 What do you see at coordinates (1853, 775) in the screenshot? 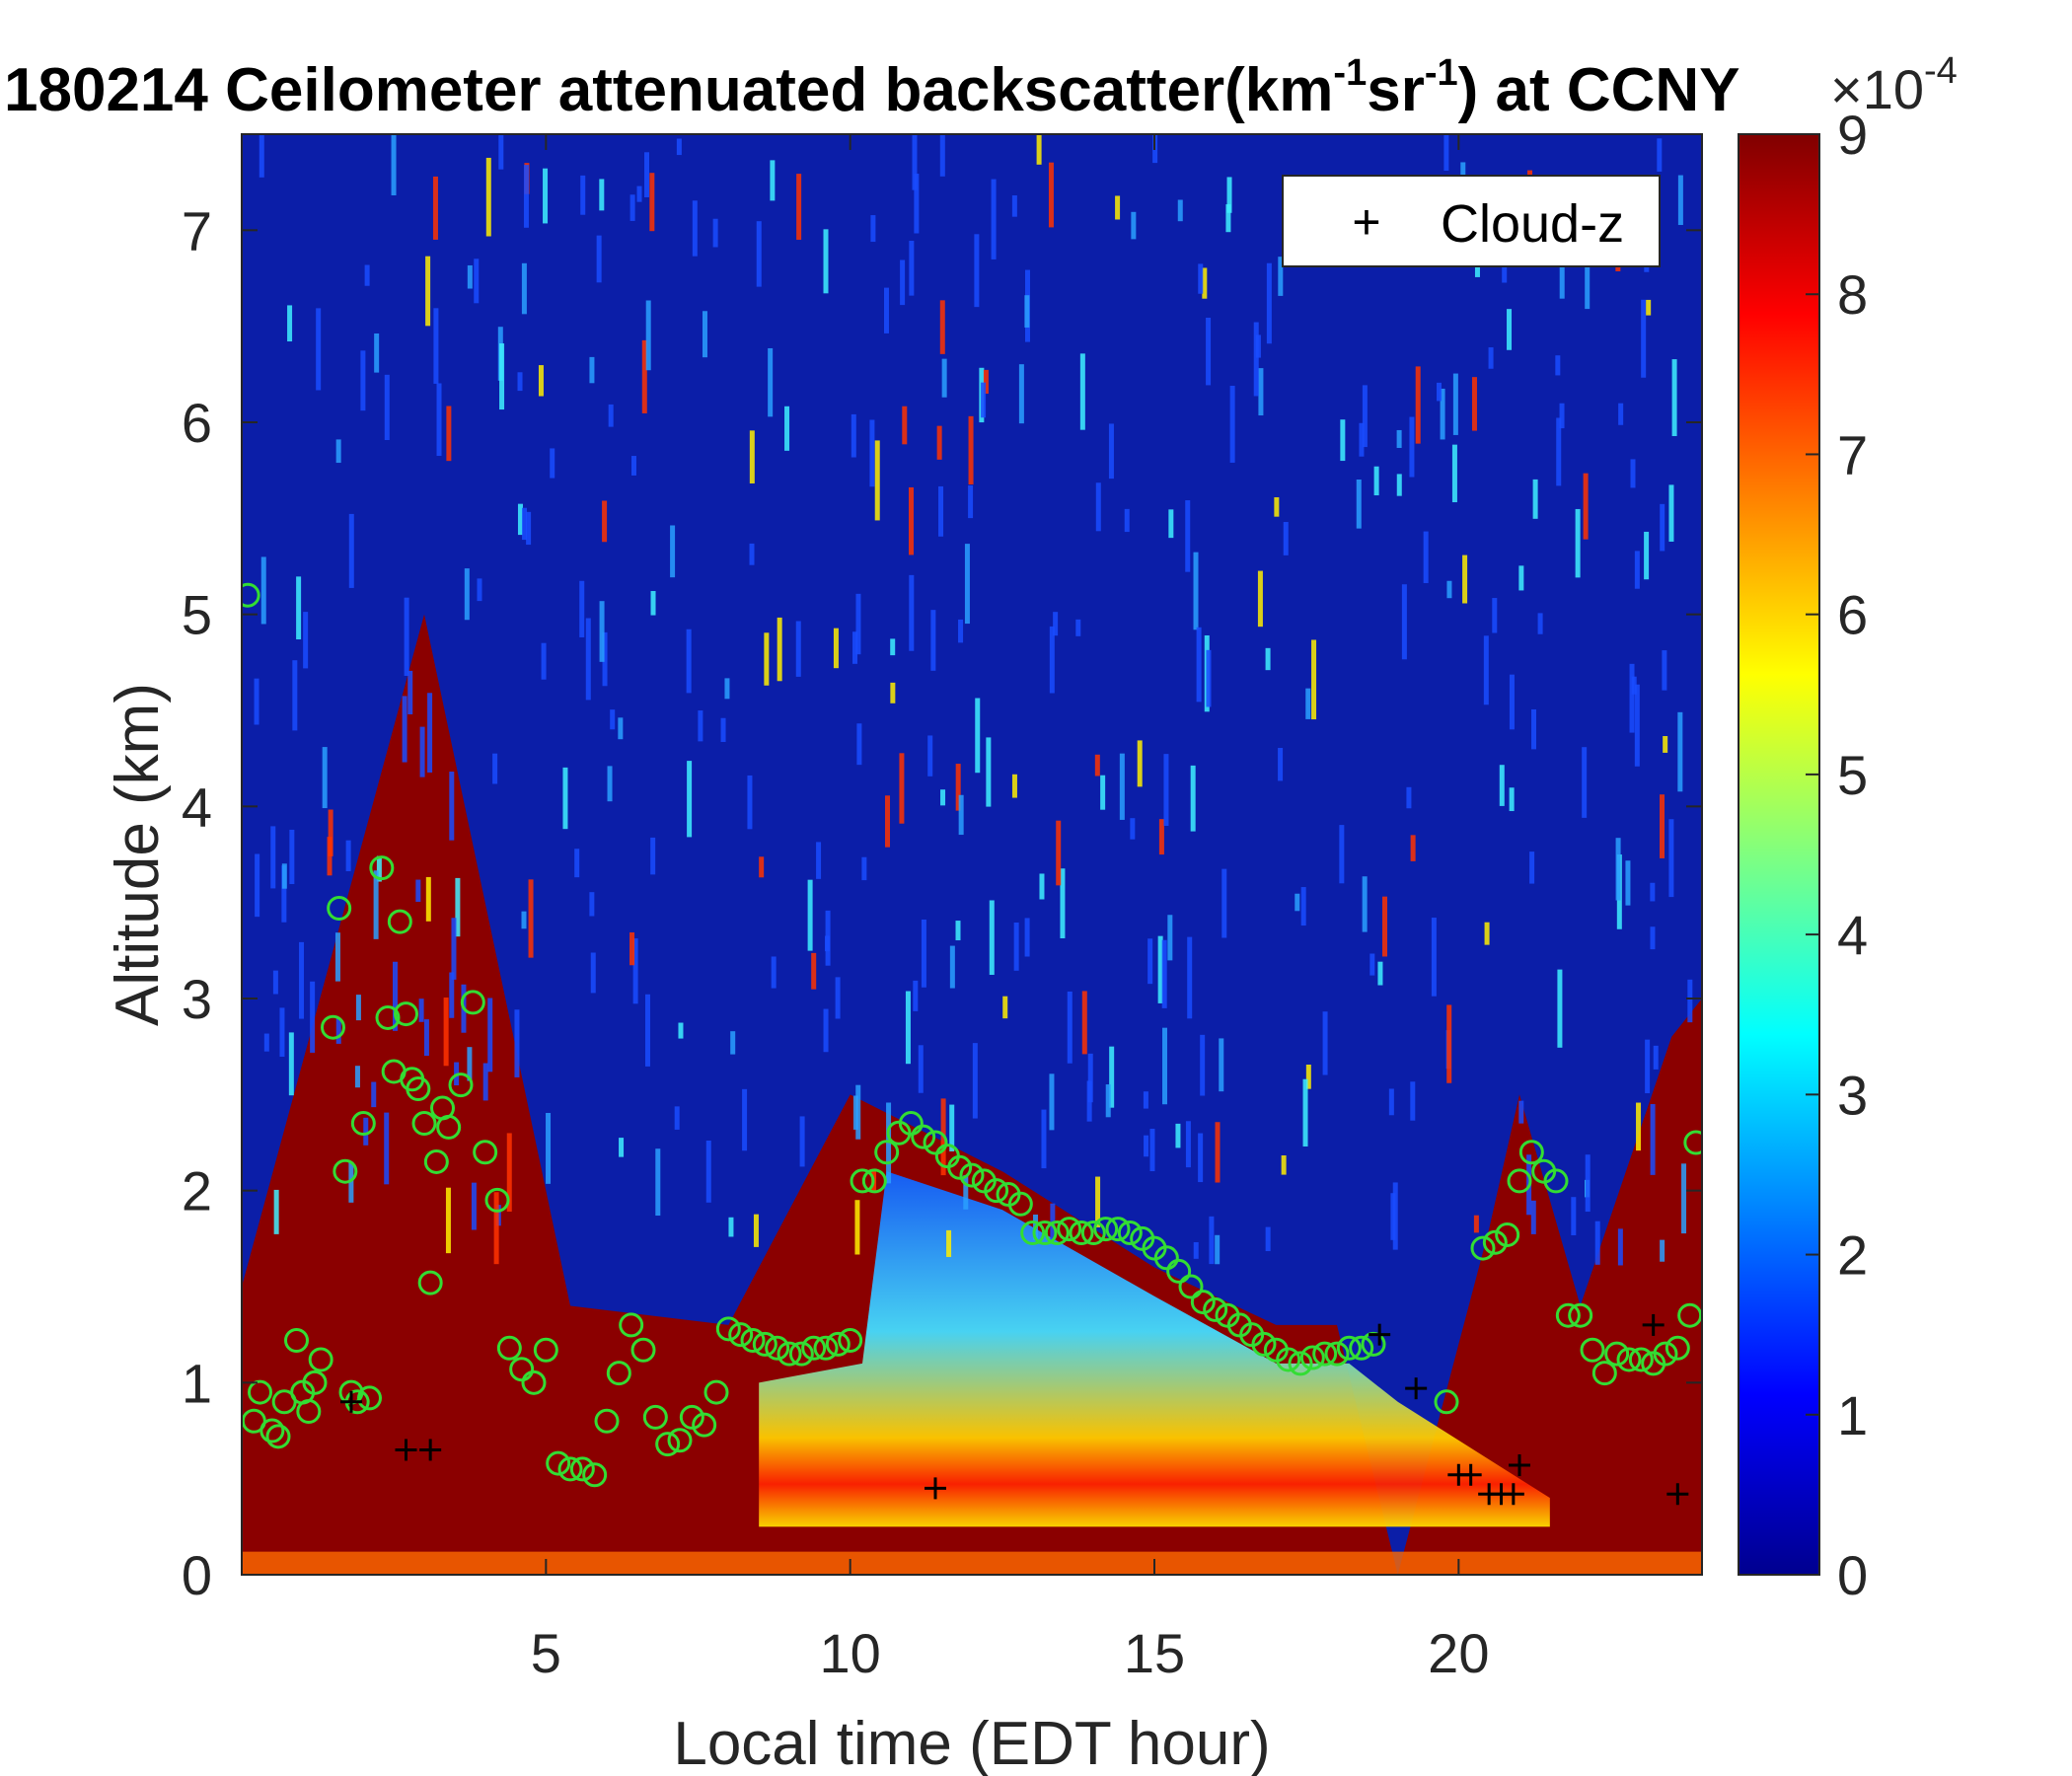
I see `colorbar-tick-label: 5` at bounding box center [1853, 775].